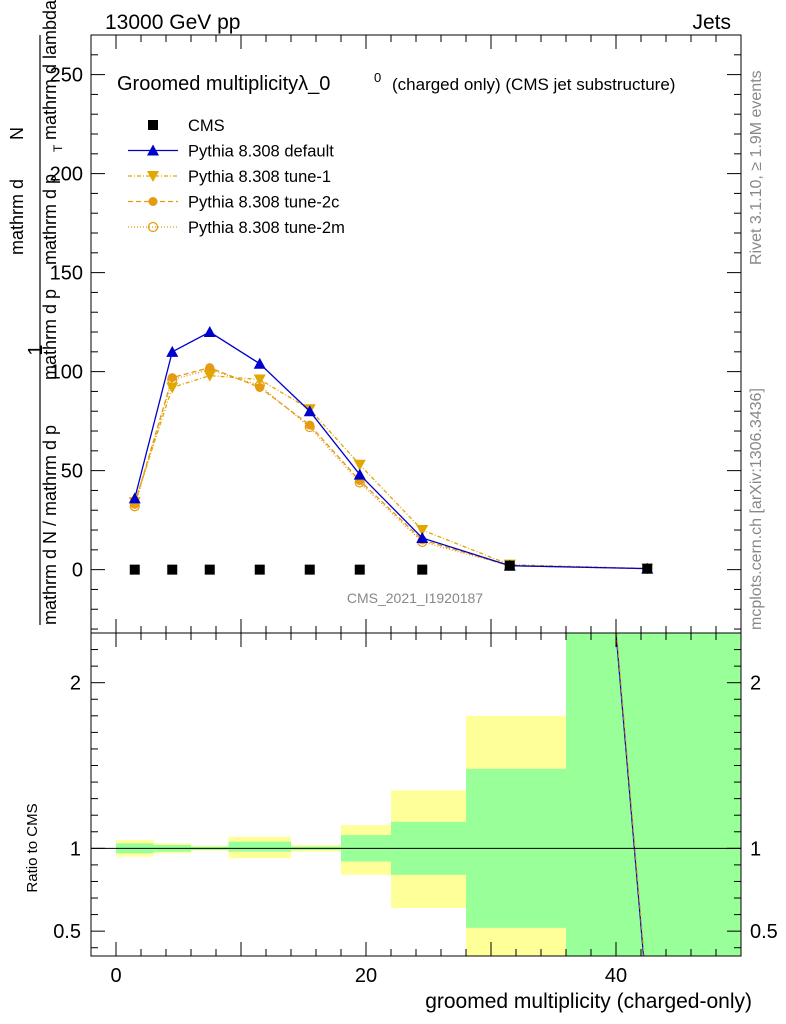  What do you see at coordinates (533, 84) in the screenshot?
I see `title-sub: (charged only) (CMS jet substructure)` at bounding box center [533, 84].